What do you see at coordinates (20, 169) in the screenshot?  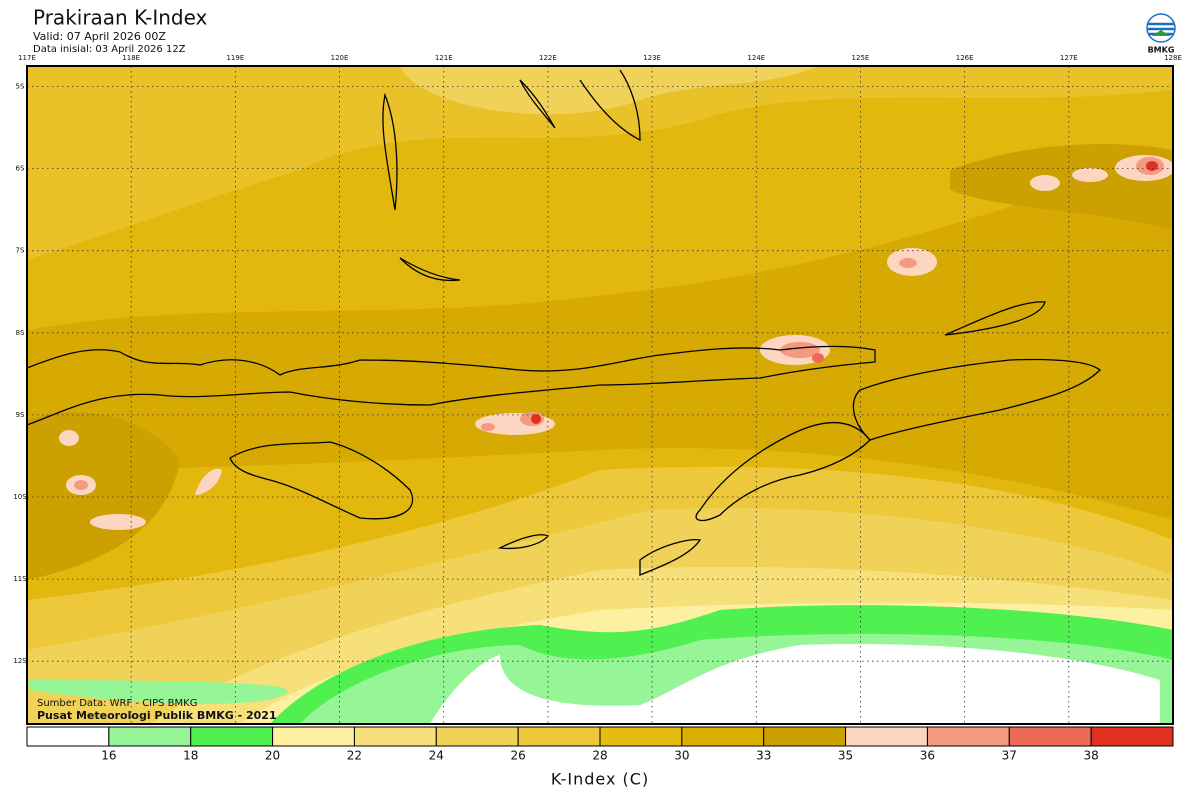 I see `lat-label: 6S` at bounding box center [20, 169].